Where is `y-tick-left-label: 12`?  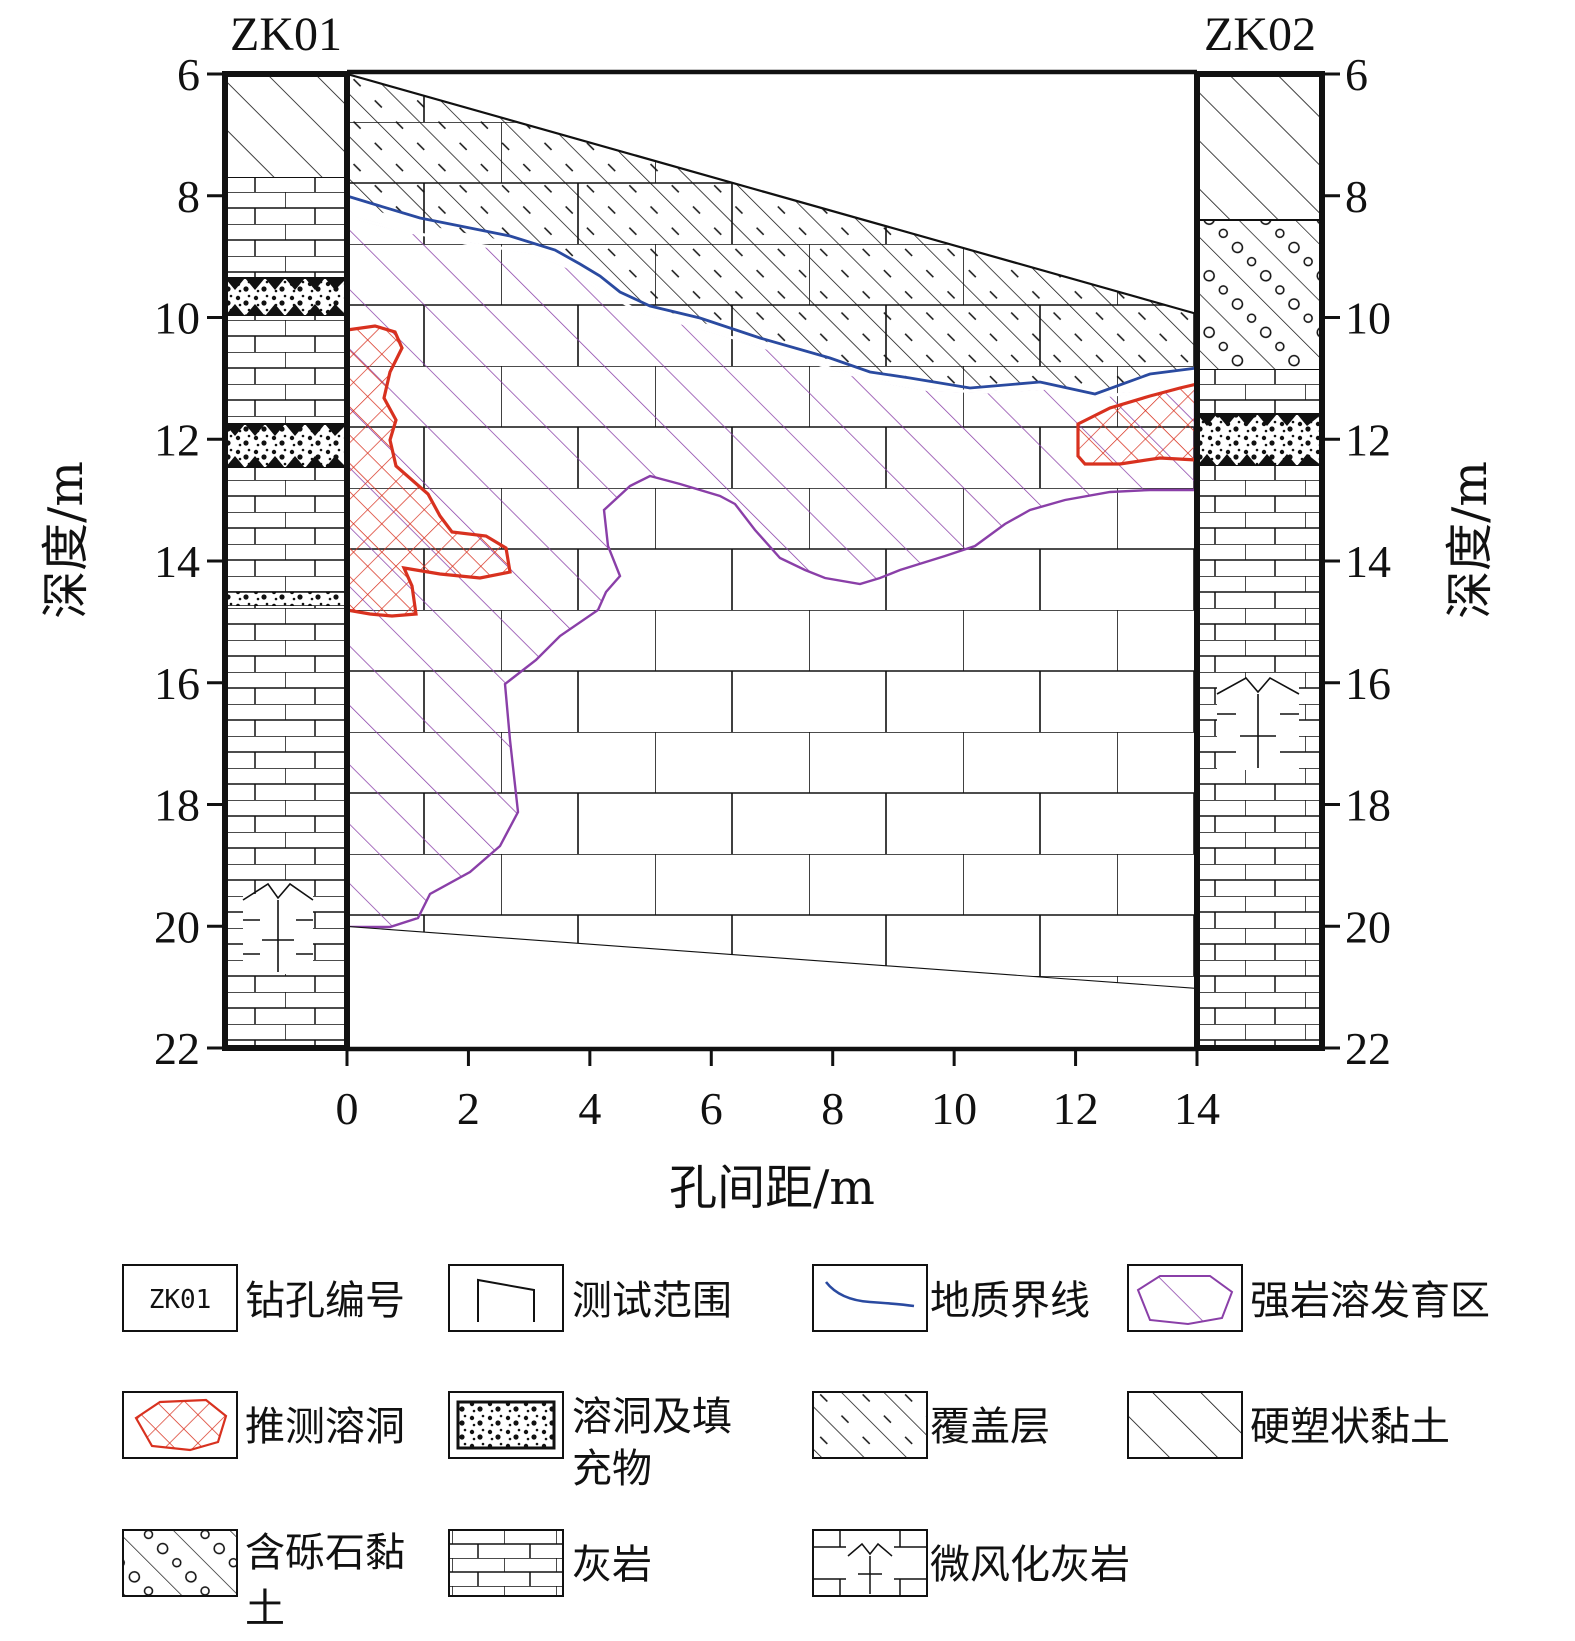 y-tick-left-label: 12 is located at coordinates (177, 439).